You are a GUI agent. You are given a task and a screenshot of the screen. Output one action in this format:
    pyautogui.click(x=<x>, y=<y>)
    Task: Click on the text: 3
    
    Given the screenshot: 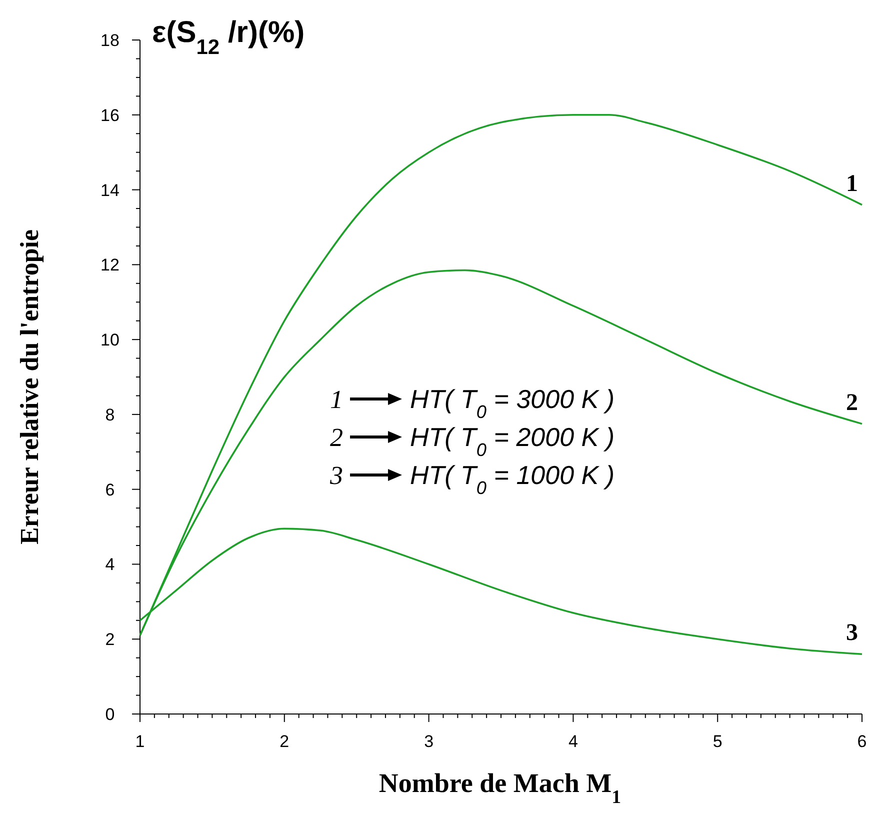 What is the action you would take?
    pyautogui.click(x=336, y=475)
    